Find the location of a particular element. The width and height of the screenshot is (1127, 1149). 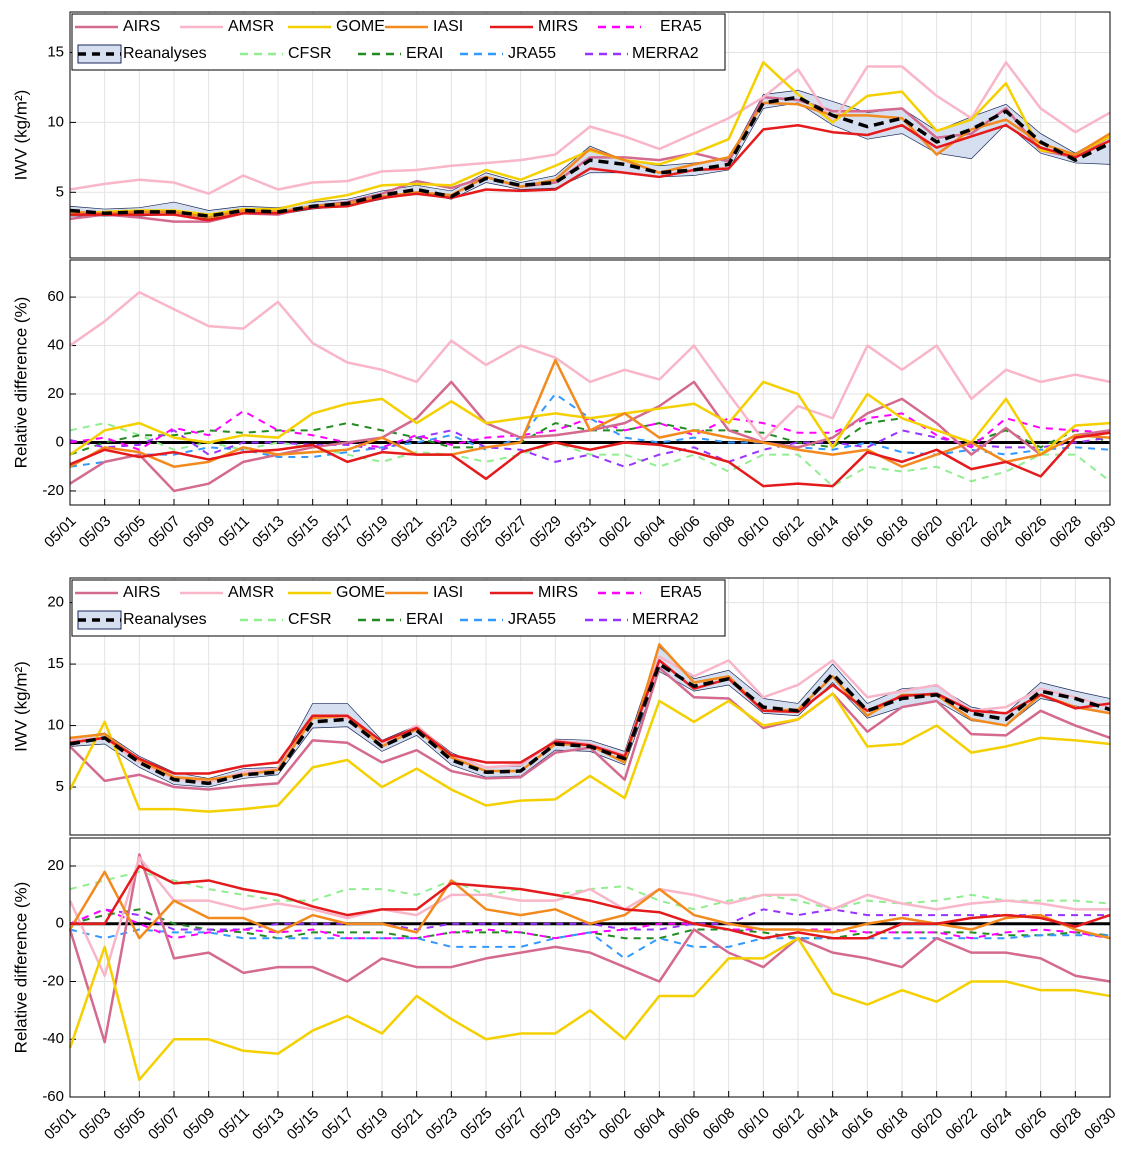

y-tick-label: 20 is located at coordinates (55, 602).